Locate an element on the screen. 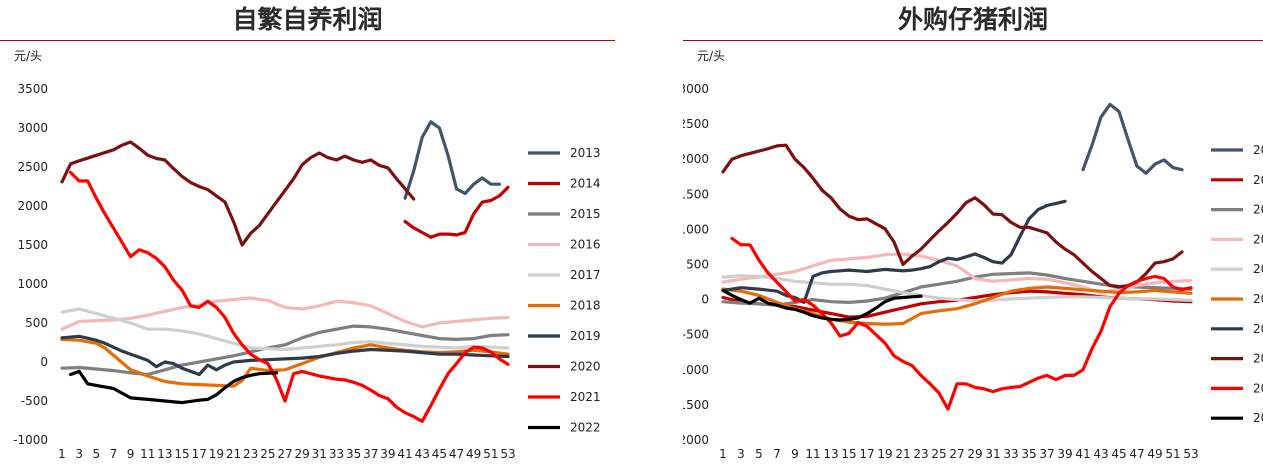 Image resolution: width=1263 pixels, height=465 pixels. x-tick-label: 7 is located at coordinates (114, 454).